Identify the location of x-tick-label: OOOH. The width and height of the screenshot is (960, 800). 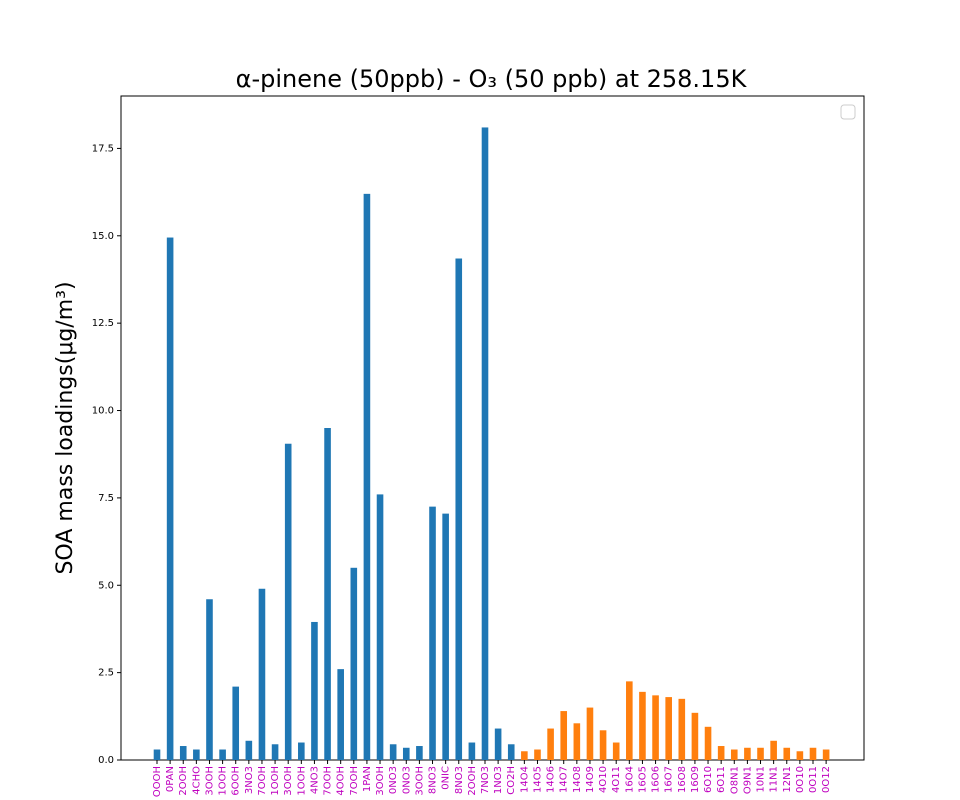
(157, 781).